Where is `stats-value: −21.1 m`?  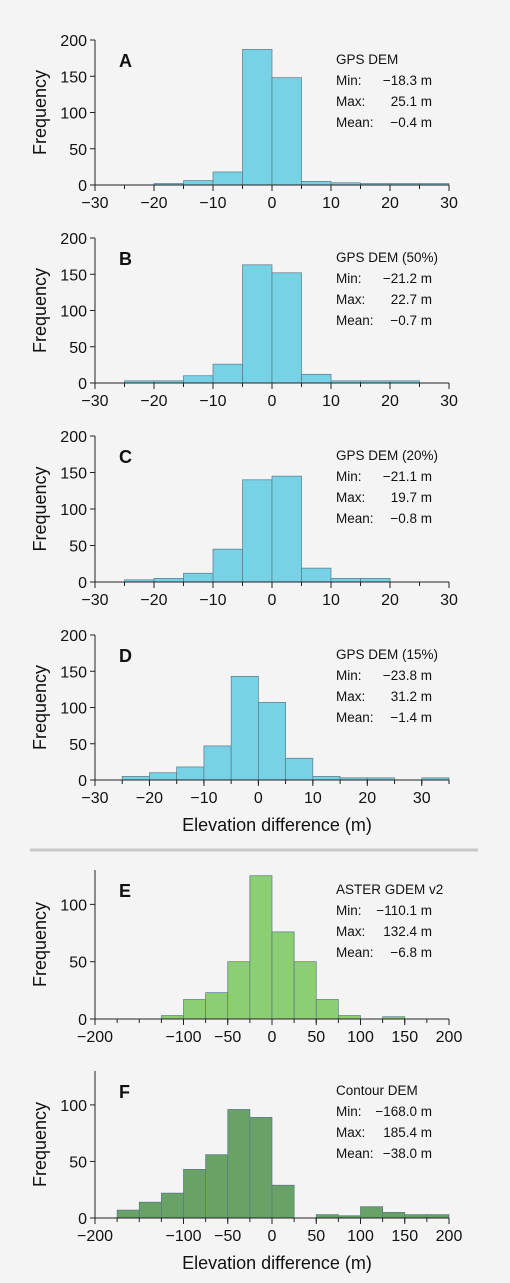
stats-value: −21.1 m is located at coordinates (407, 476).